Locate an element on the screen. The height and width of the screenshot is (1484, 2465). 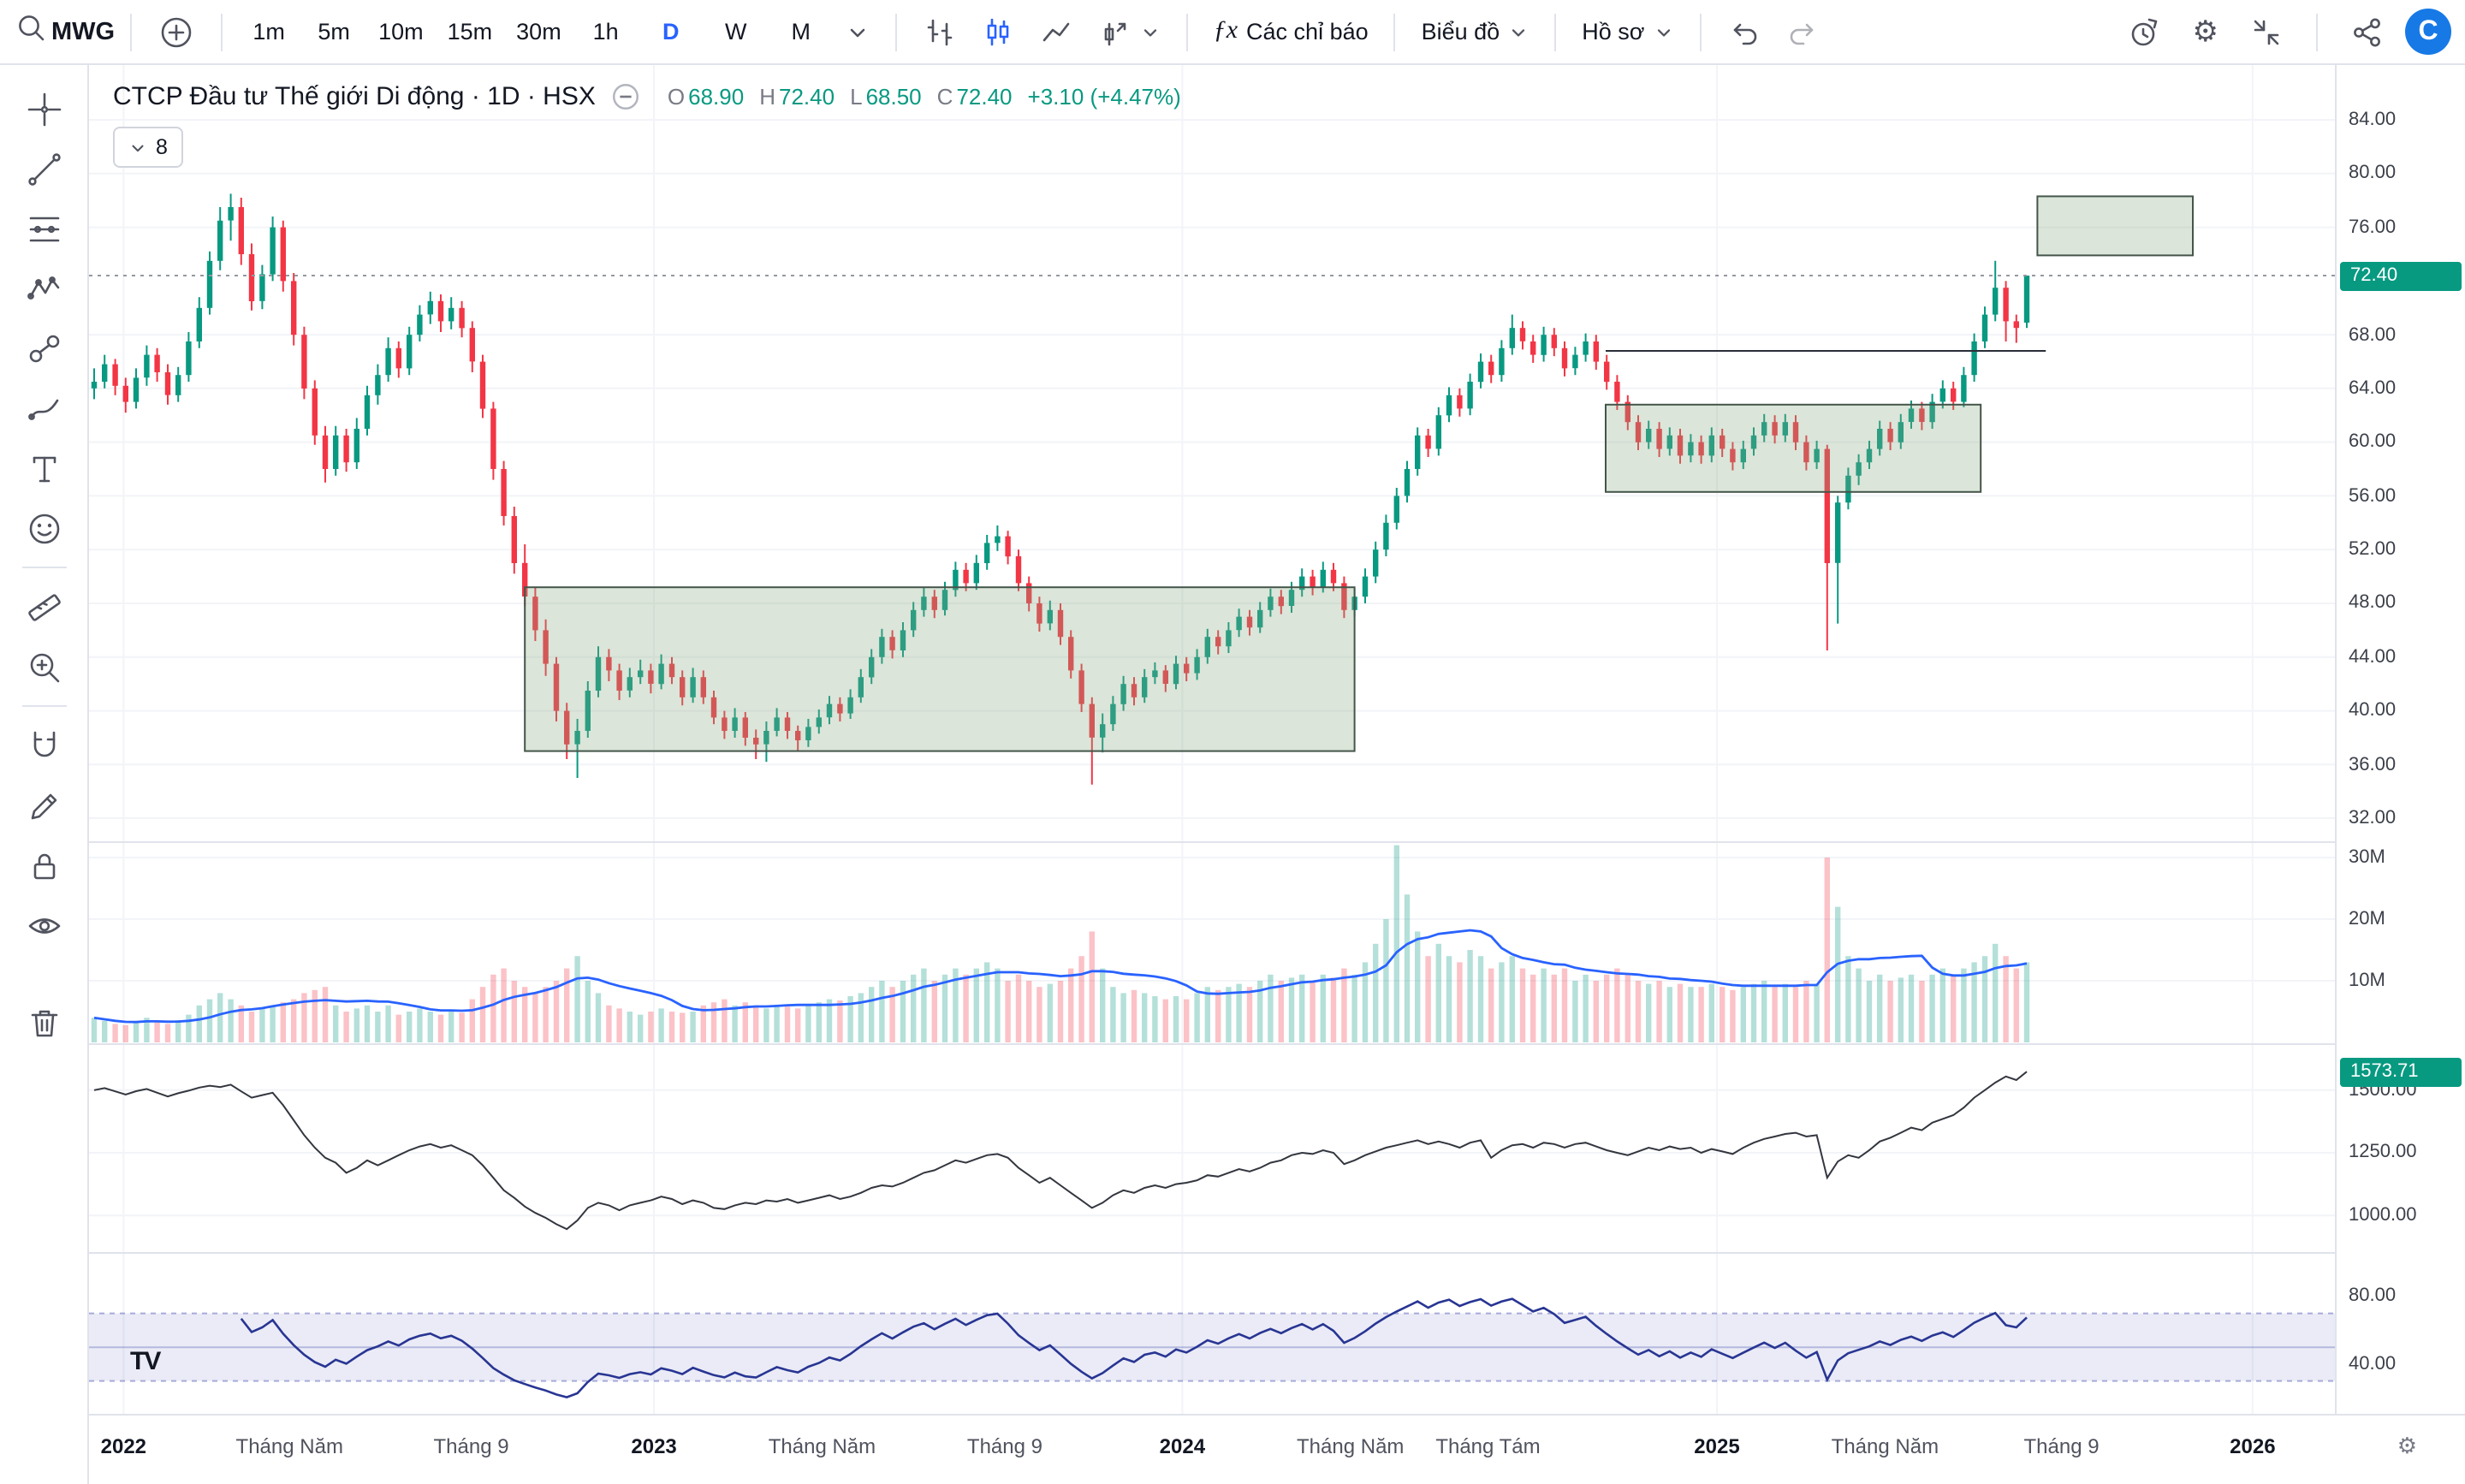
timeframe-button-M: M is located at coordinates (801, 32).